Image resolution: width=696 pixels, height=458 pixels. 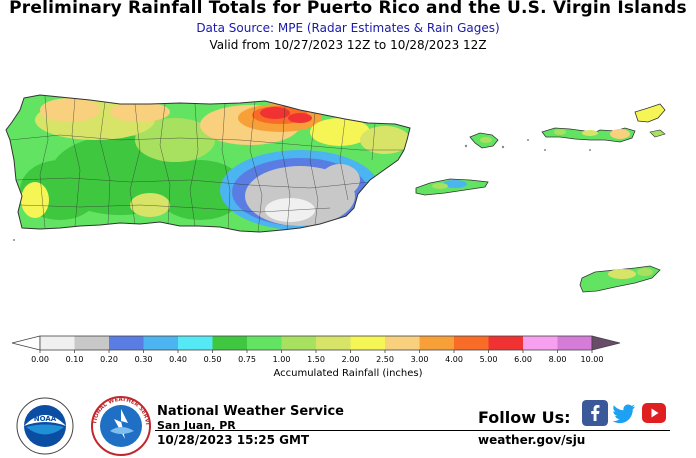 What do you see at coordinates (620, 279) in the screenshot?
I see `st-croix-island` at bounding box center [620, 279].